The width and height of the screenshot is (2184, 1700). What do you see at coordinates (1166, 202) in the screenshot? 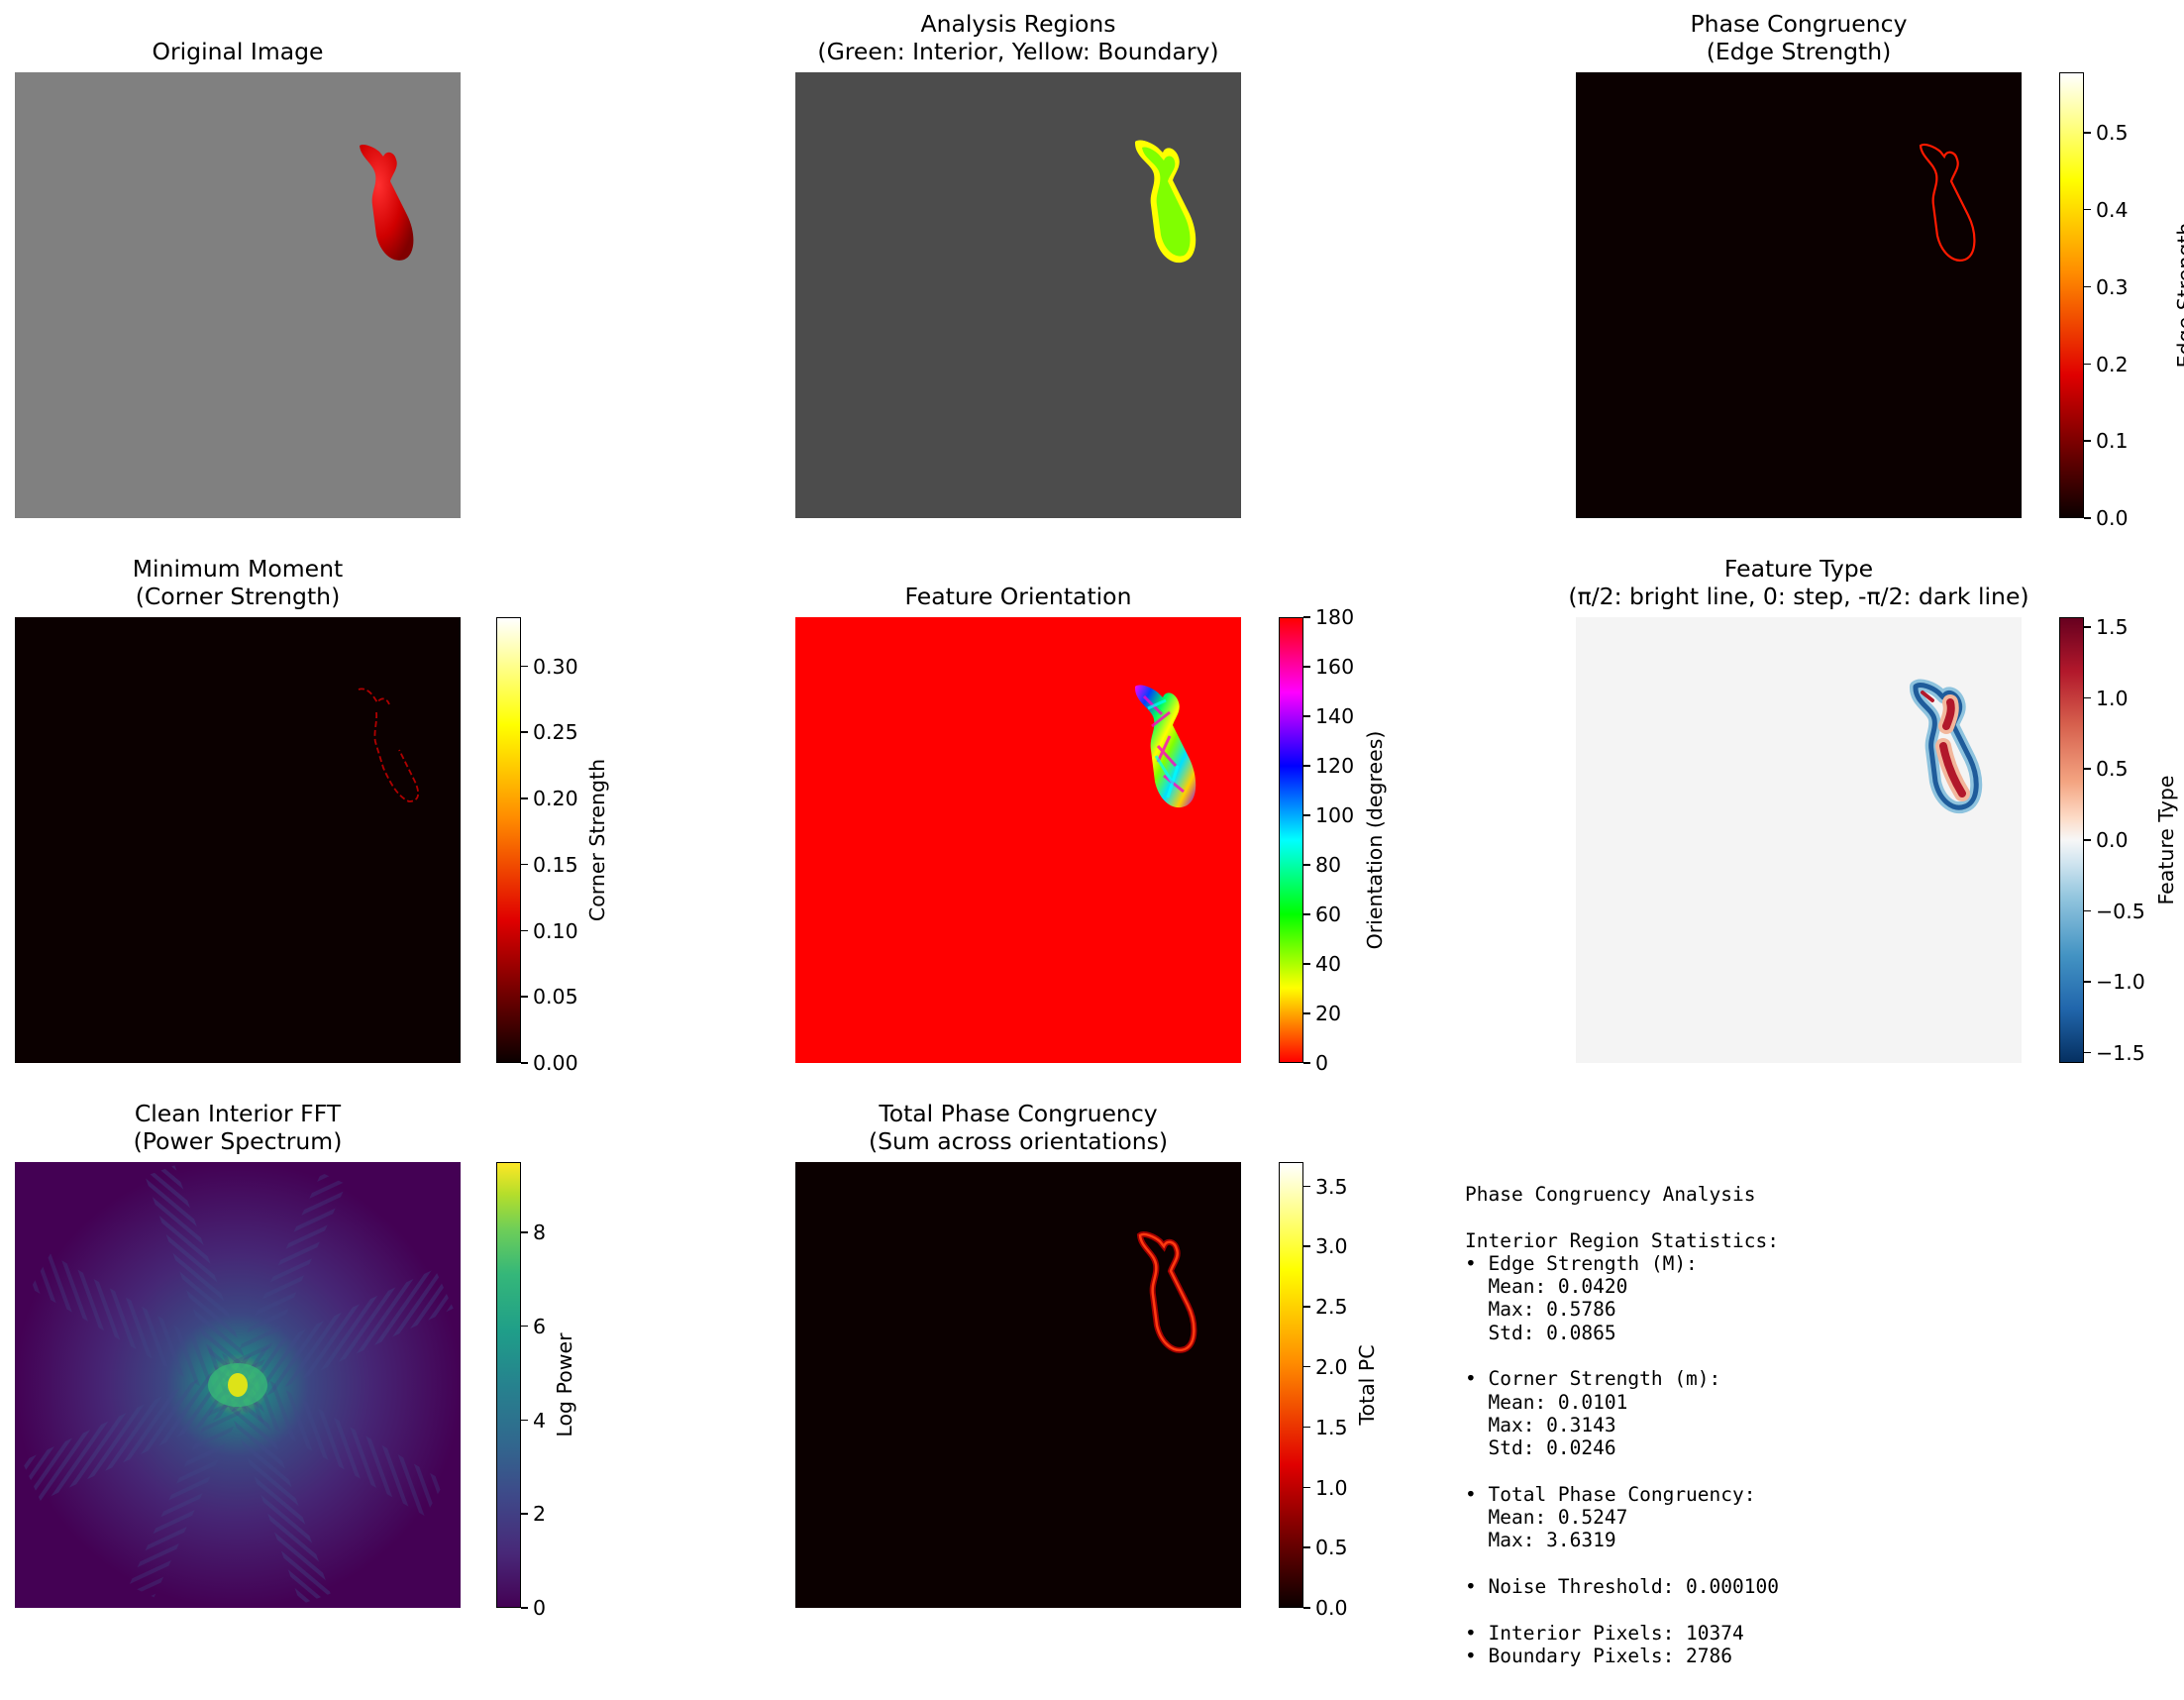
I see `interior-region` at bounding box center [1166, 202].